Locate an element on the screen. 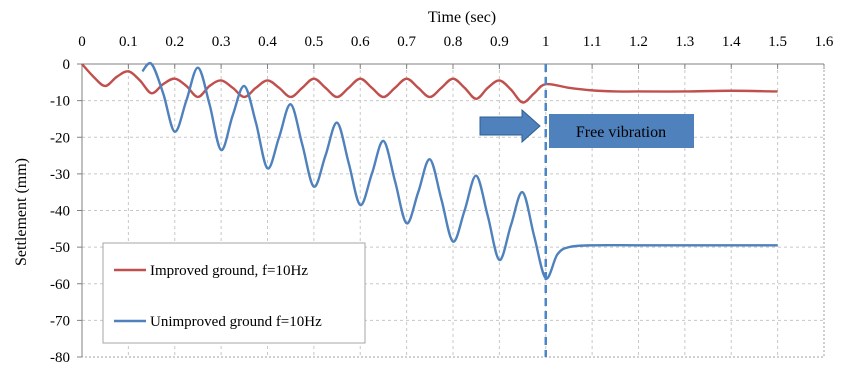  x-tick-label: 0.5 is located at coordinates (314, 42).